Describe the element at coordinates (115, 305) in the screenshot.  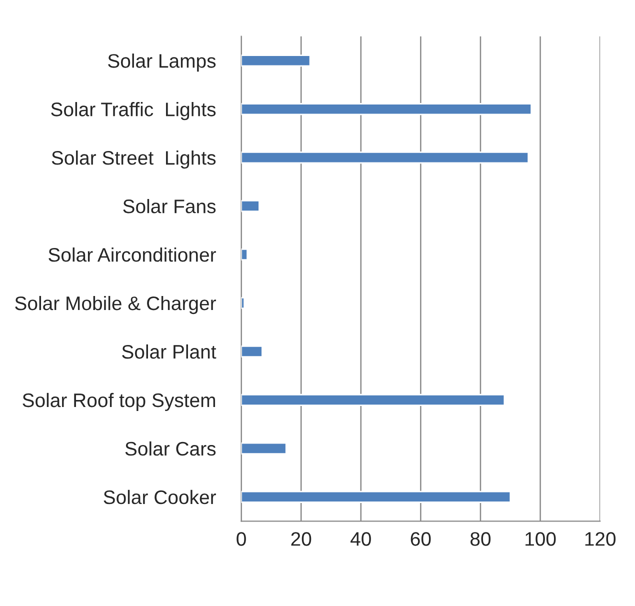
I see `y-tick-label: Solar Mobile & Charger` at that location.